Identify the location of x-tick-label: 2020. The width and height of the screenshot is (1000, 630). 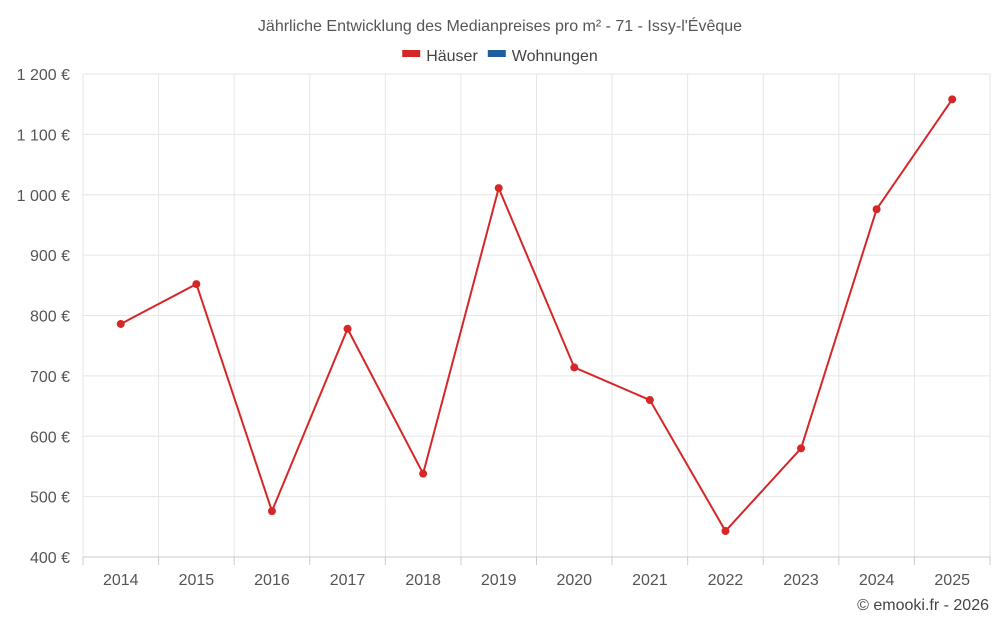
(574, 580).